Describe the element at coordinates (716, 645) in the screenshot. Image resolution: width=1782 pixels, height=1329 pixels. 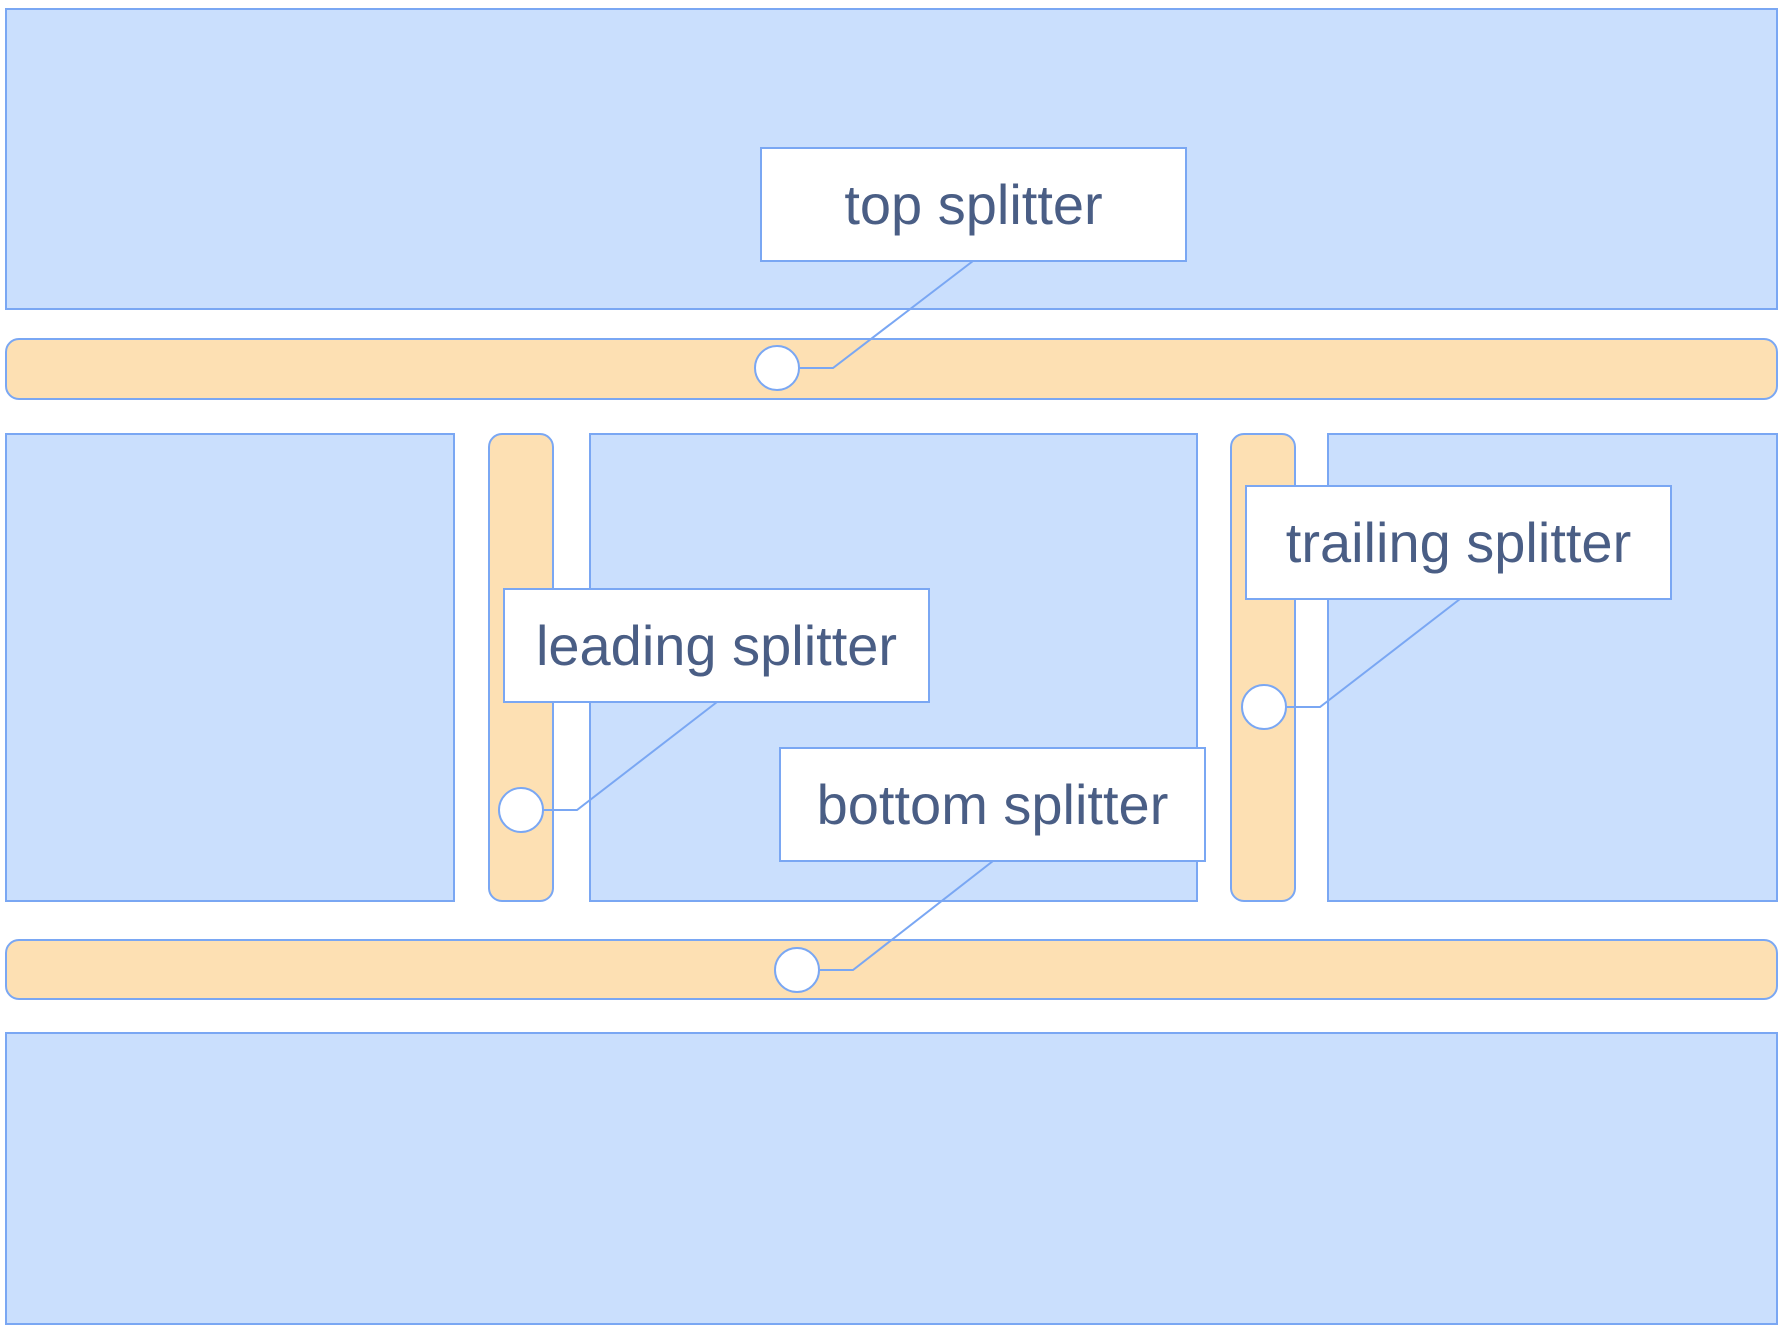
I see `leading-splitter-label: leading splitter` at that location.